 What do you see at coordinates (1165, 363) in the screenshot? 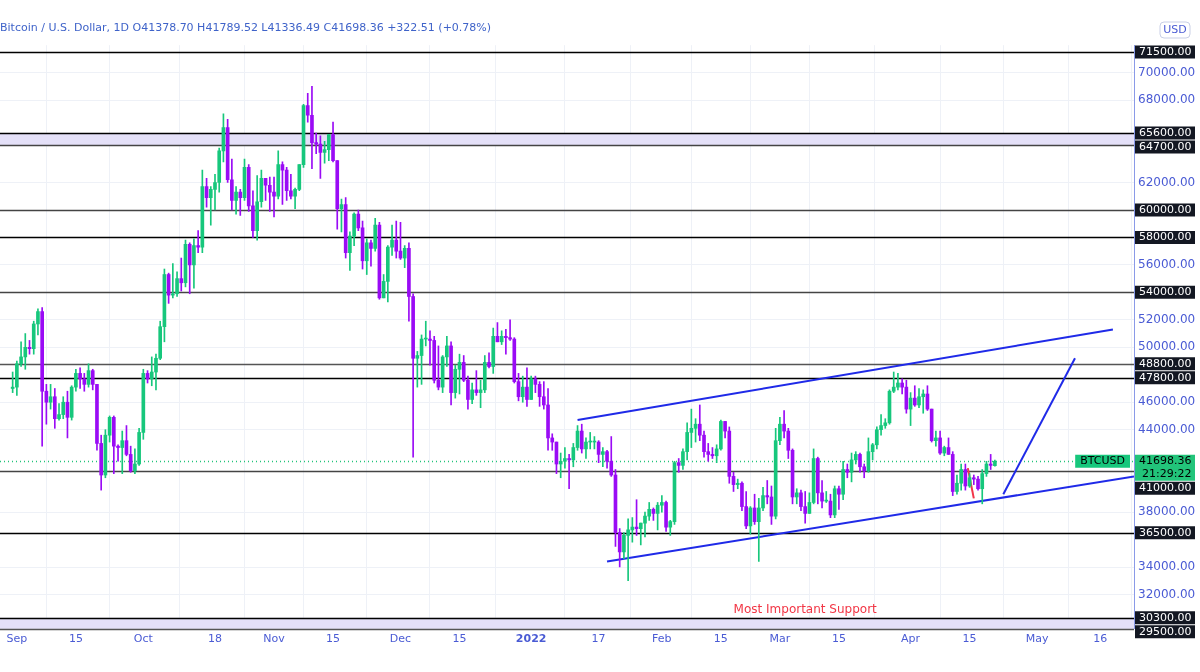
I see `ref-line-label: 48800.00` at bounding box center [1165, 363].